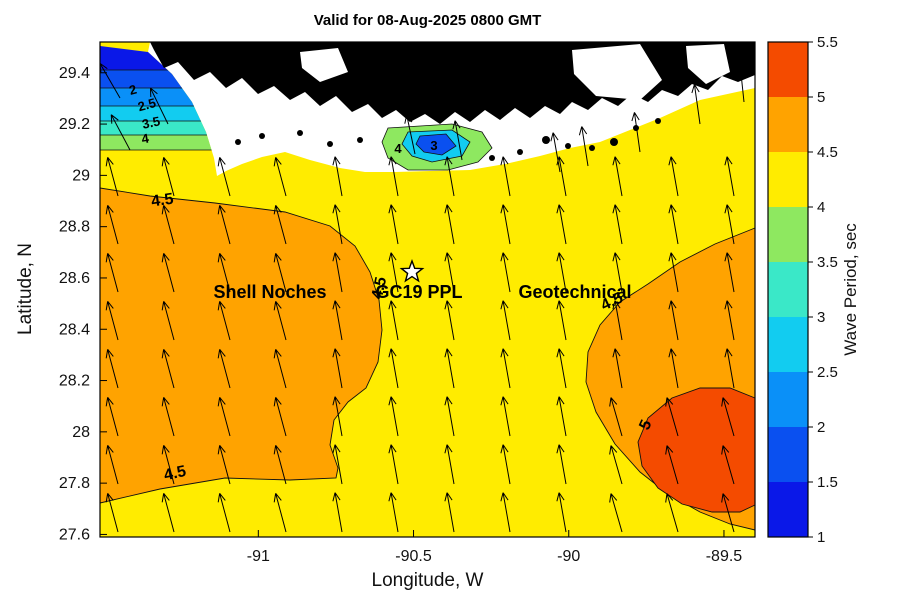 The height and width of the screenshot is (600, 900). I want to click on colorbar-tick-label: 1, so click(821, 537).